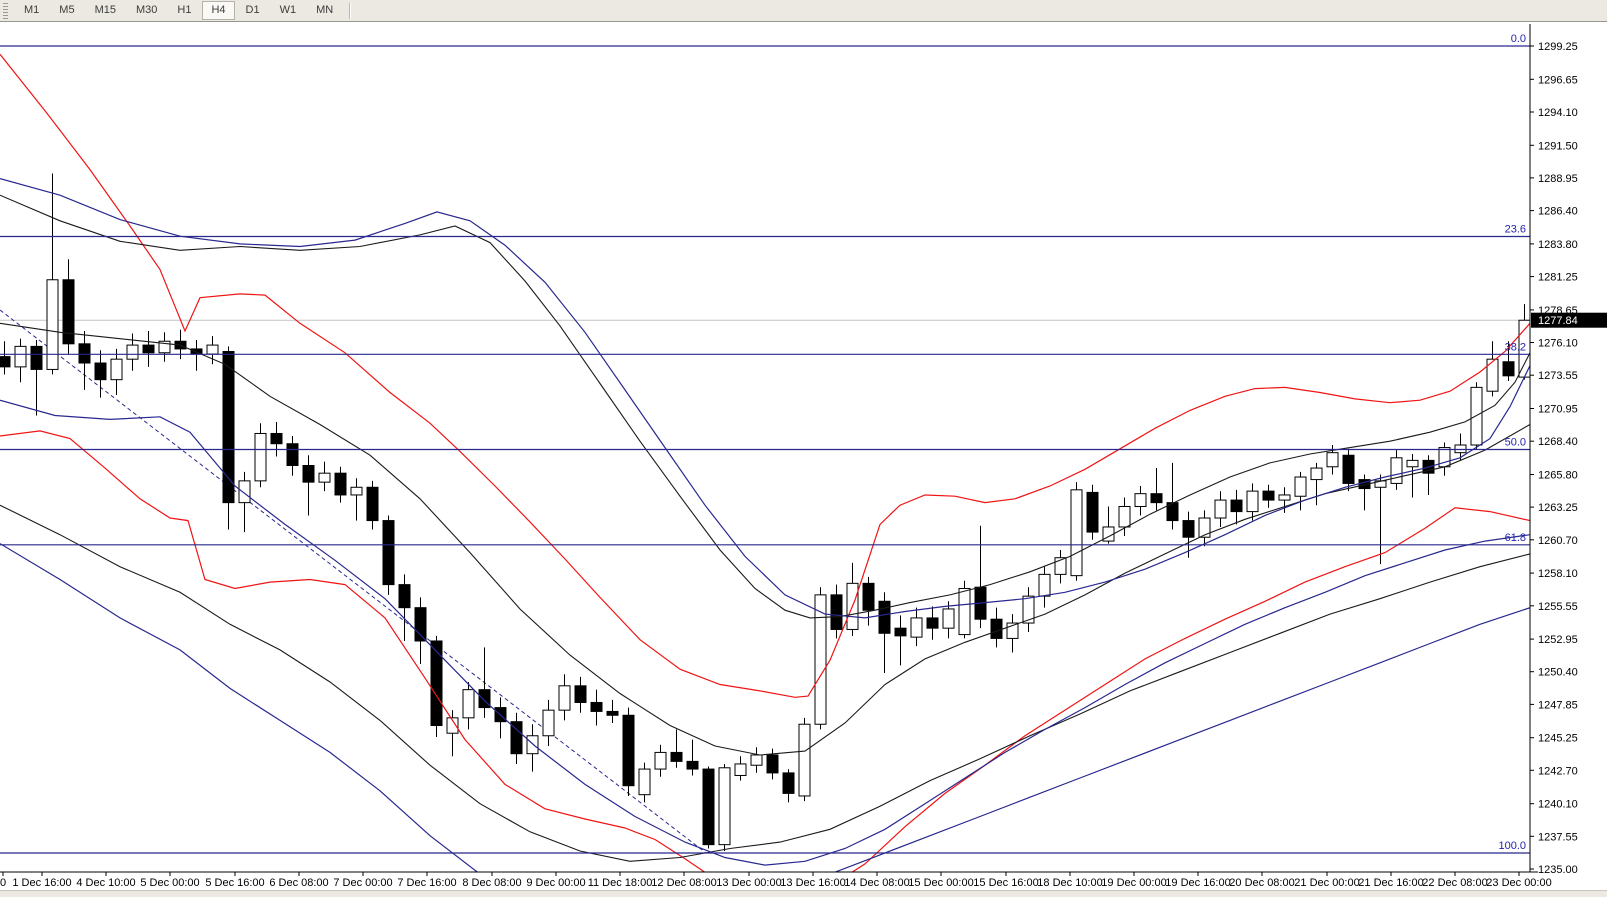 The image size is (1607, 897). I want to click on time-tick-label: 19 Dec 00:00, so click(1133, 883).